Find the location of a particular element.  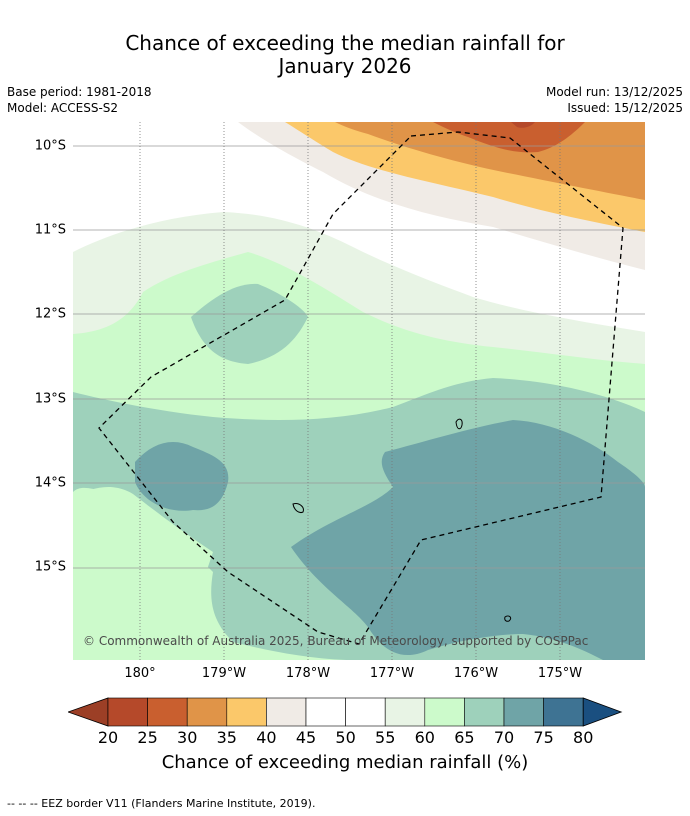

colorbar-tick-label: 55 is located at coordinates (385, 737).